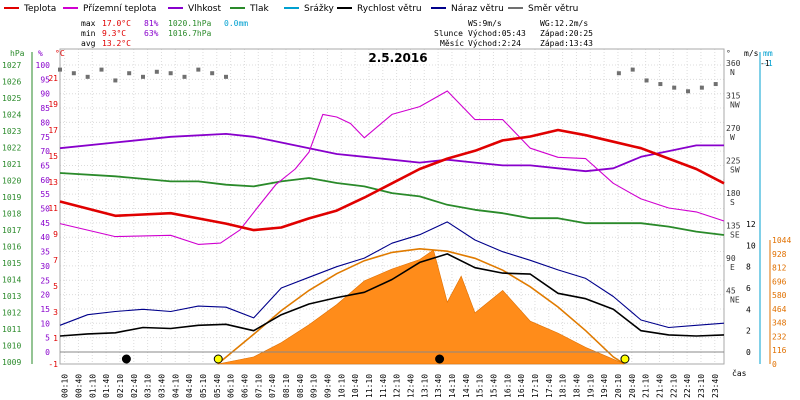 The width and height of the screenshot is (800, 400). What do you see at coordinates (53, 364) in the screenshot?
I see `temp-tick: -1` at bounding box center [53, 364].